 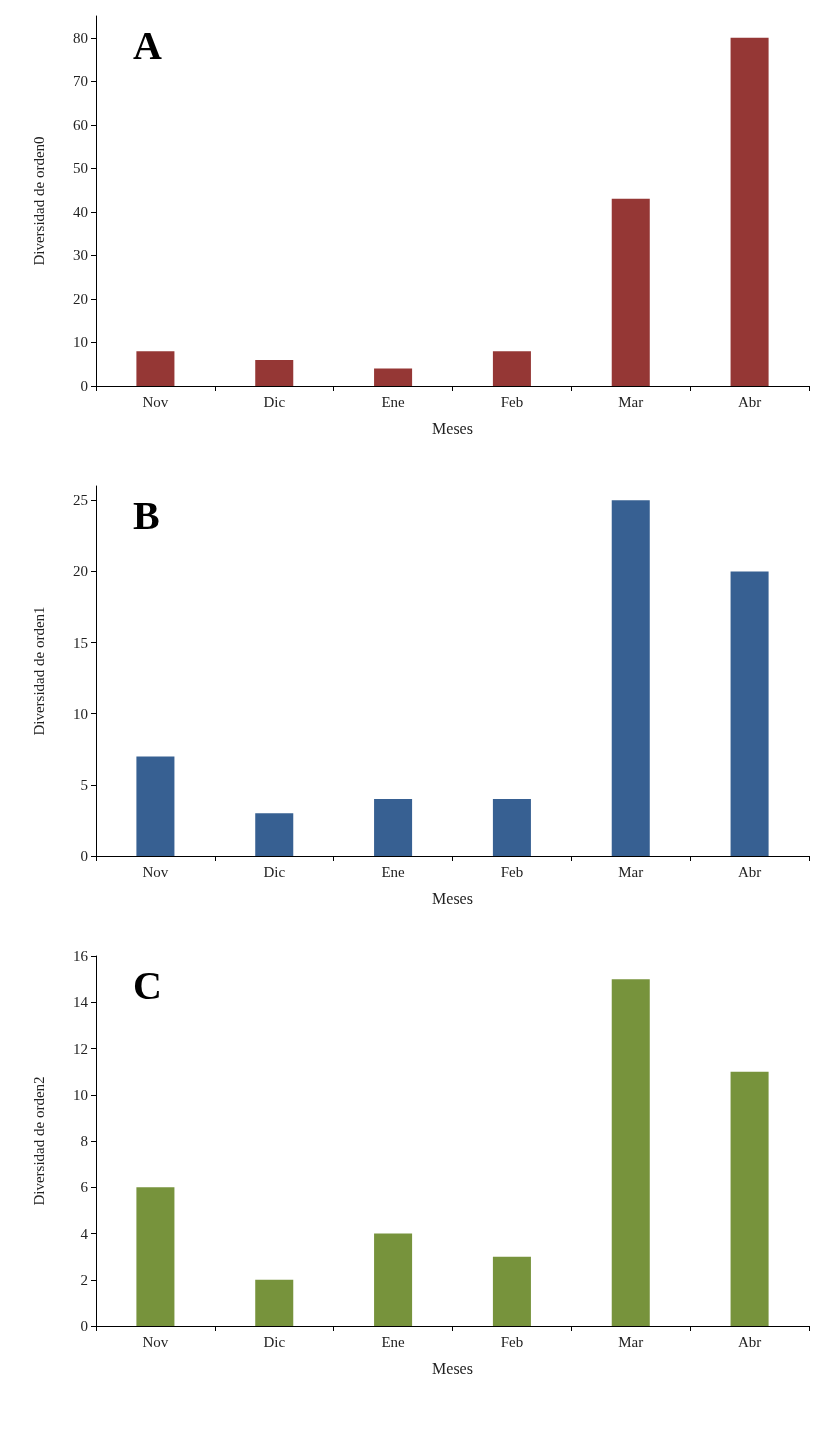 I want to click on chart-title: A, so click(x=147, y=45).